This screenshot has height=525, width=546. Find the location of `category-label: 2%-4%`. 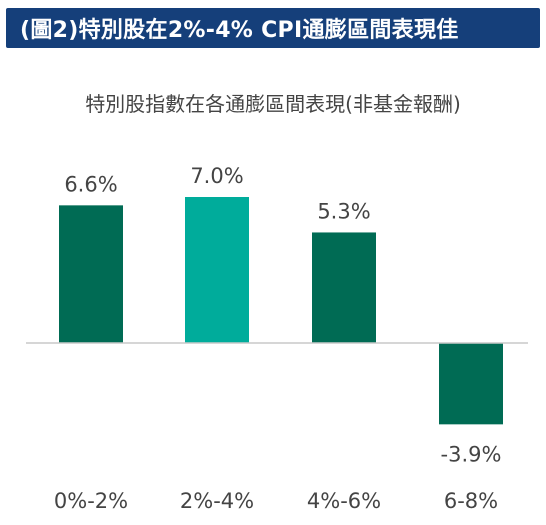

category-label: 2%-4% is located at coordinates (217, 501).